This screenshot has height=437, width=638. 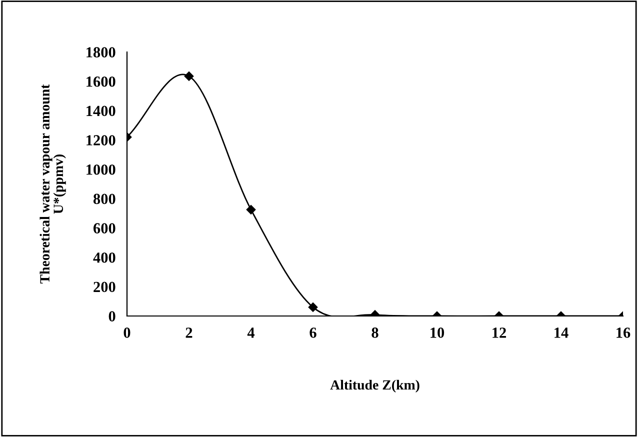 What do you see at coordinates (101, 140) in the screenshot?
I see `y-tick-label: 1200` at bounding box center [101, 140].